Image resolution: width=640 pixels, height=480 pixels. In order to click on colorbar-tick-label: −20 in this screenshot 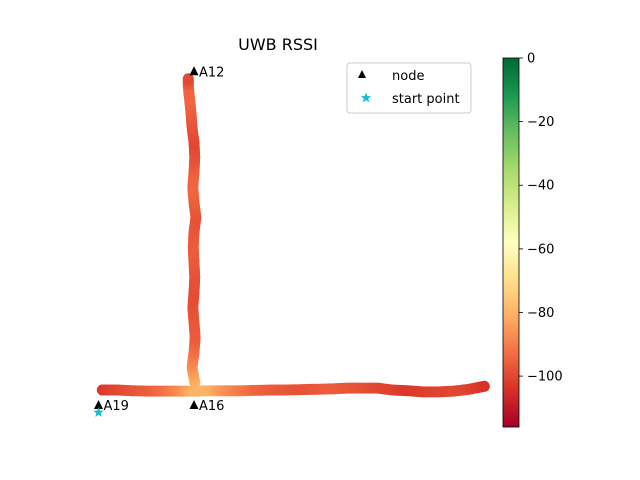, I will do `click(540, 122)`.